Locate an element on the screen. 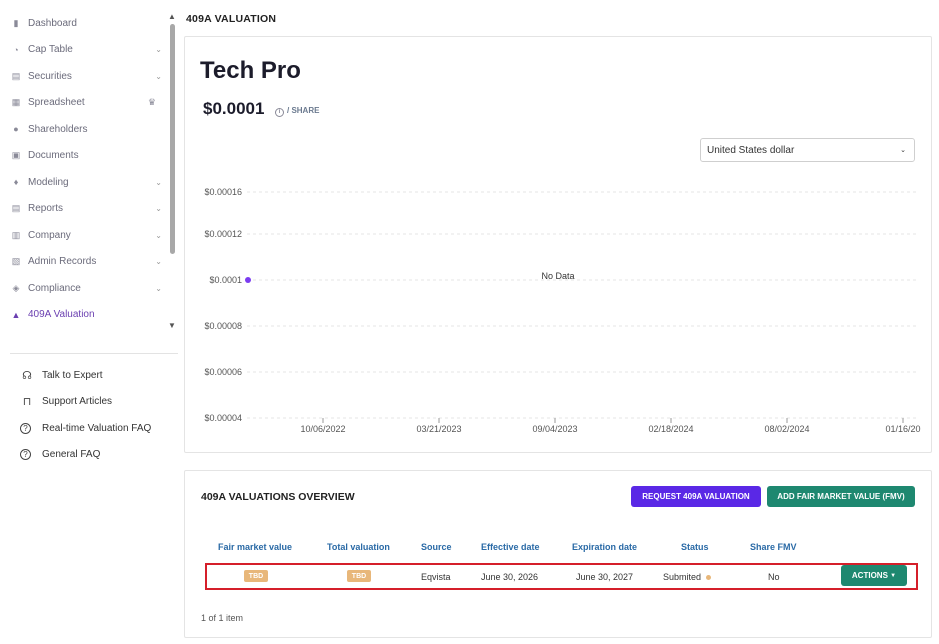 The width and height of the screenshot is (939, 644). fmv-badge: TBD is located at coordinates (256, 576).